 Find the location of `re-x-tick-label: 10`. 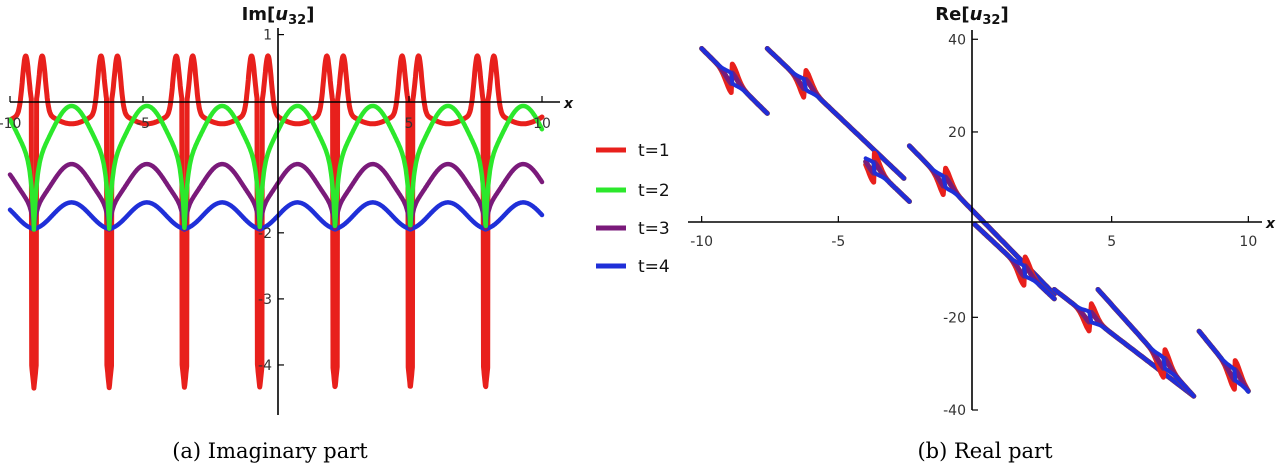

re-x-tick-label: 10 is located at coordinates (1248, 242).